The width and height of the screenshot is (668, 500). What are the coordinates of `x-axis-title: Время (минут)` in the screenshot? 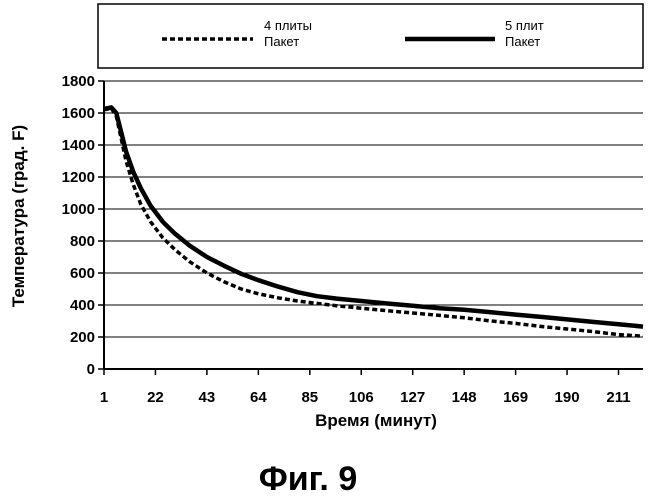 It's located at (376, 420).